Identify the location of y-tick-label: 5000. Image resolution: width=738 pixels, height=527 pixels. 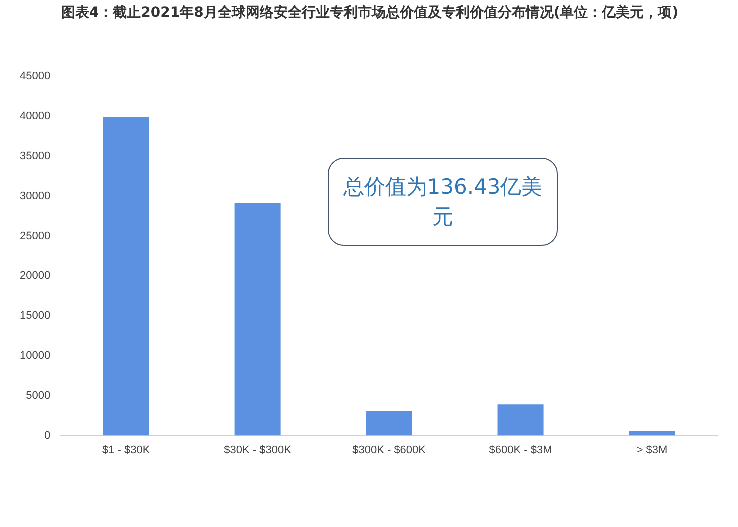
(38, 396).